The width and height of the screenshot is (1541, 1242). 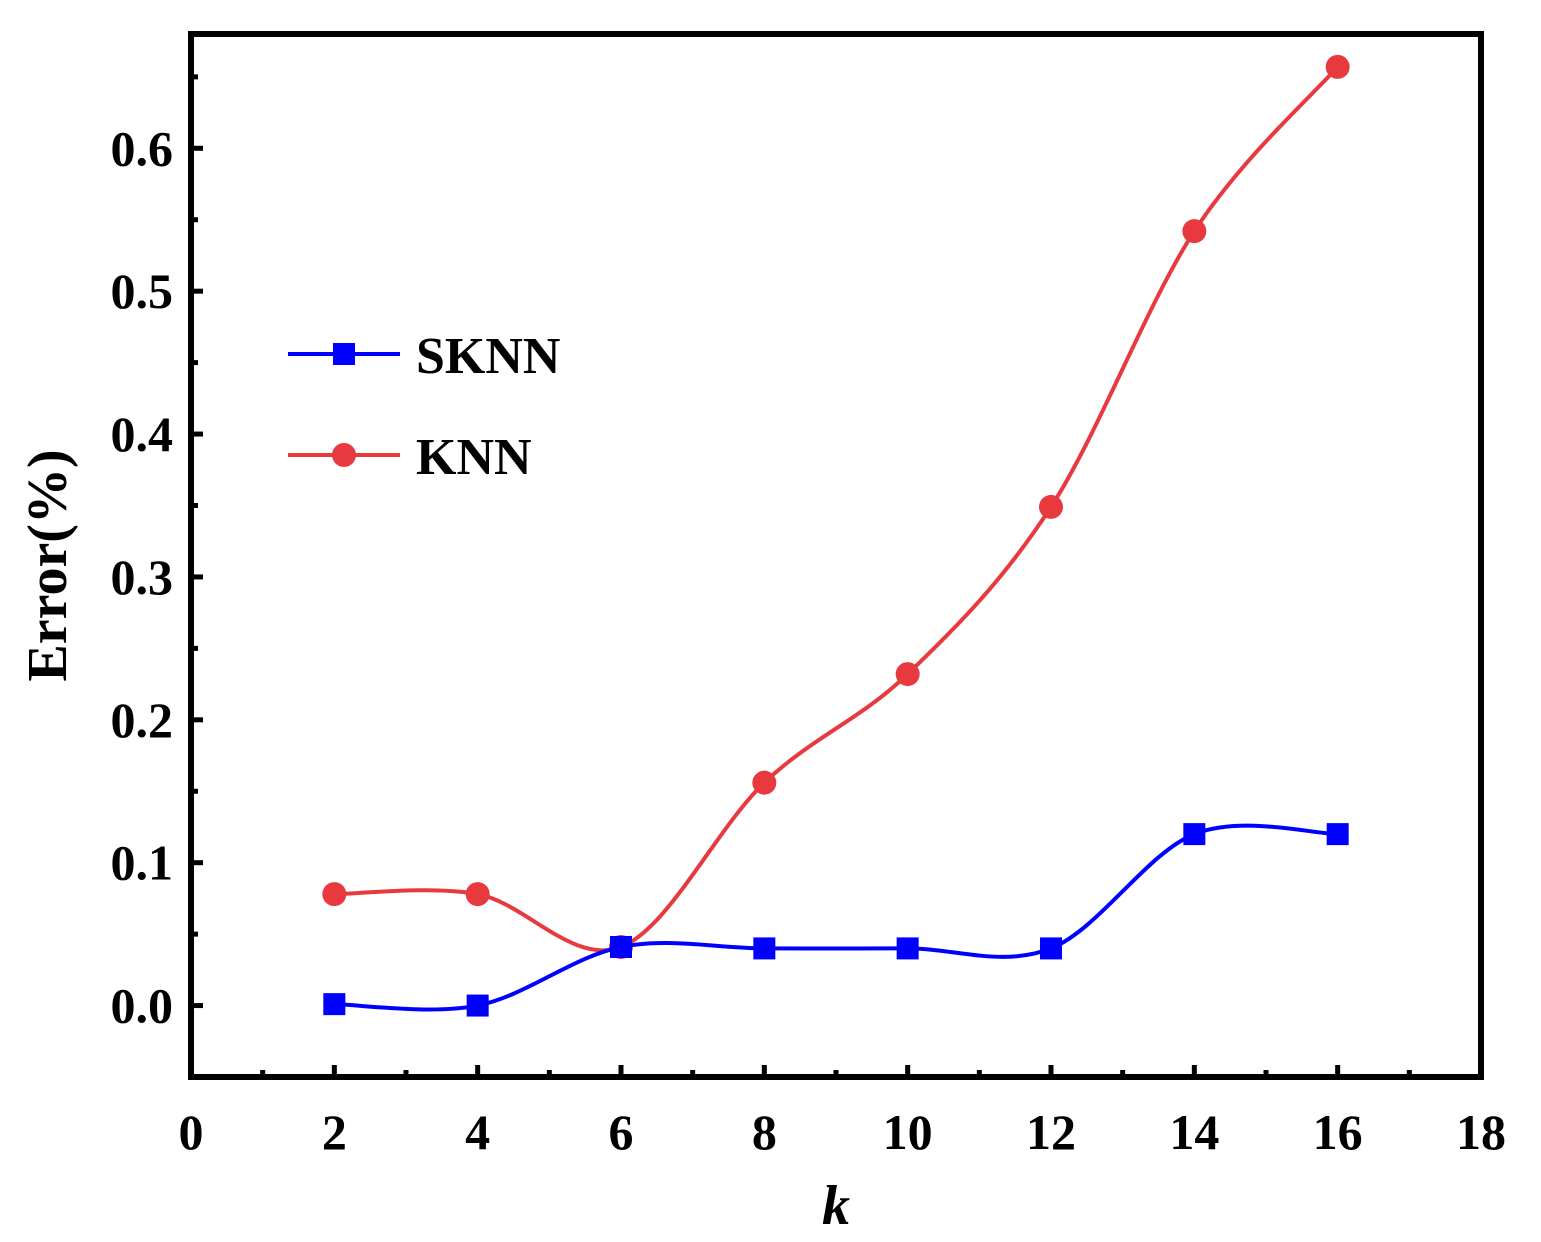 What do you see at coordinates (621, 1132) in the screenshot?
I see `x-tick-label: 6` at bounding box center [621, 1132].